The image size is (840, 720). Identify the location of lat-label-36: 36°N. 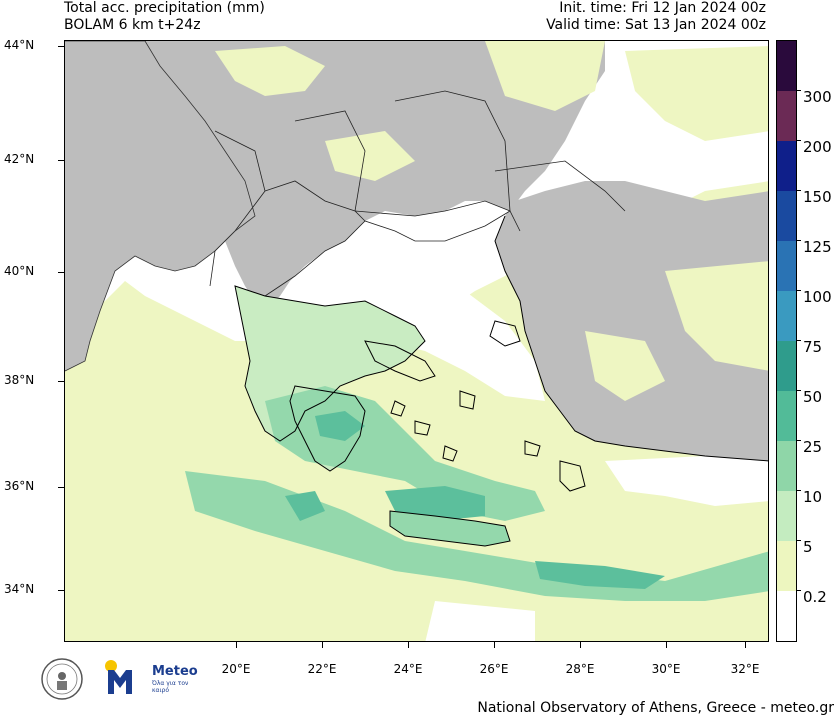
(19, 486).